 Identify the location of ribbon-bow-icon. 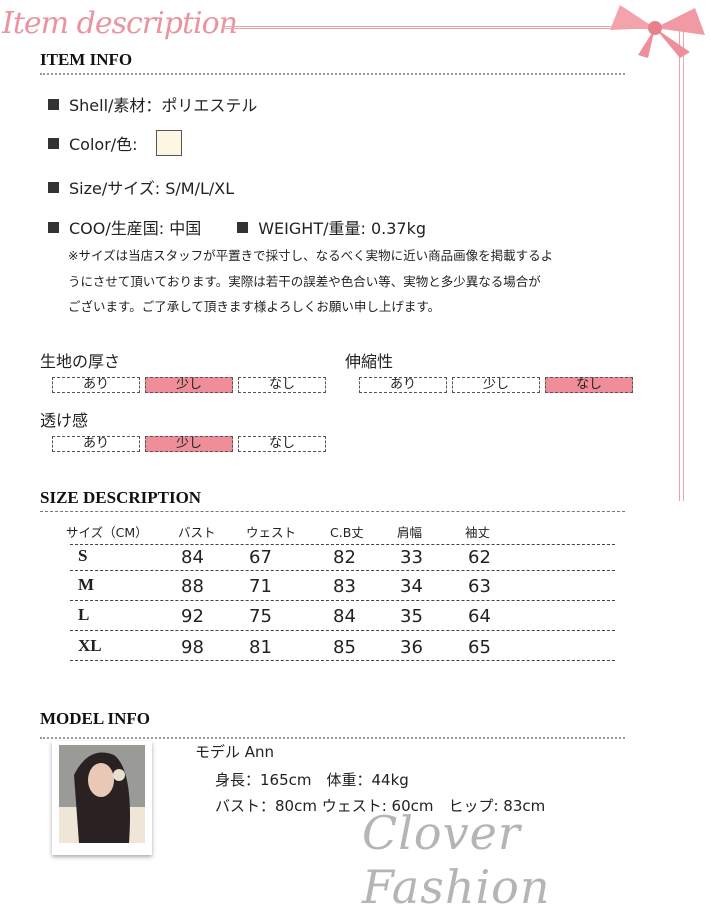
(657, 31).